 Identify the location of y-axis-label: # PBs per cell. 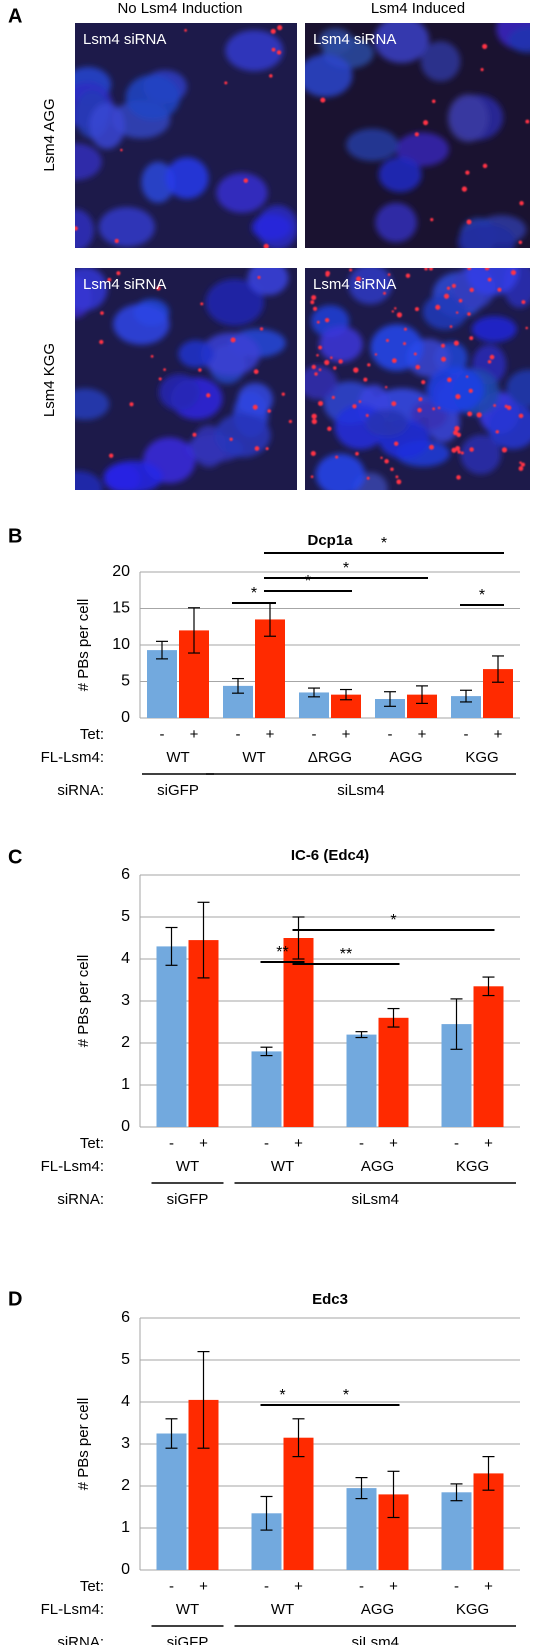
(83, 1001).